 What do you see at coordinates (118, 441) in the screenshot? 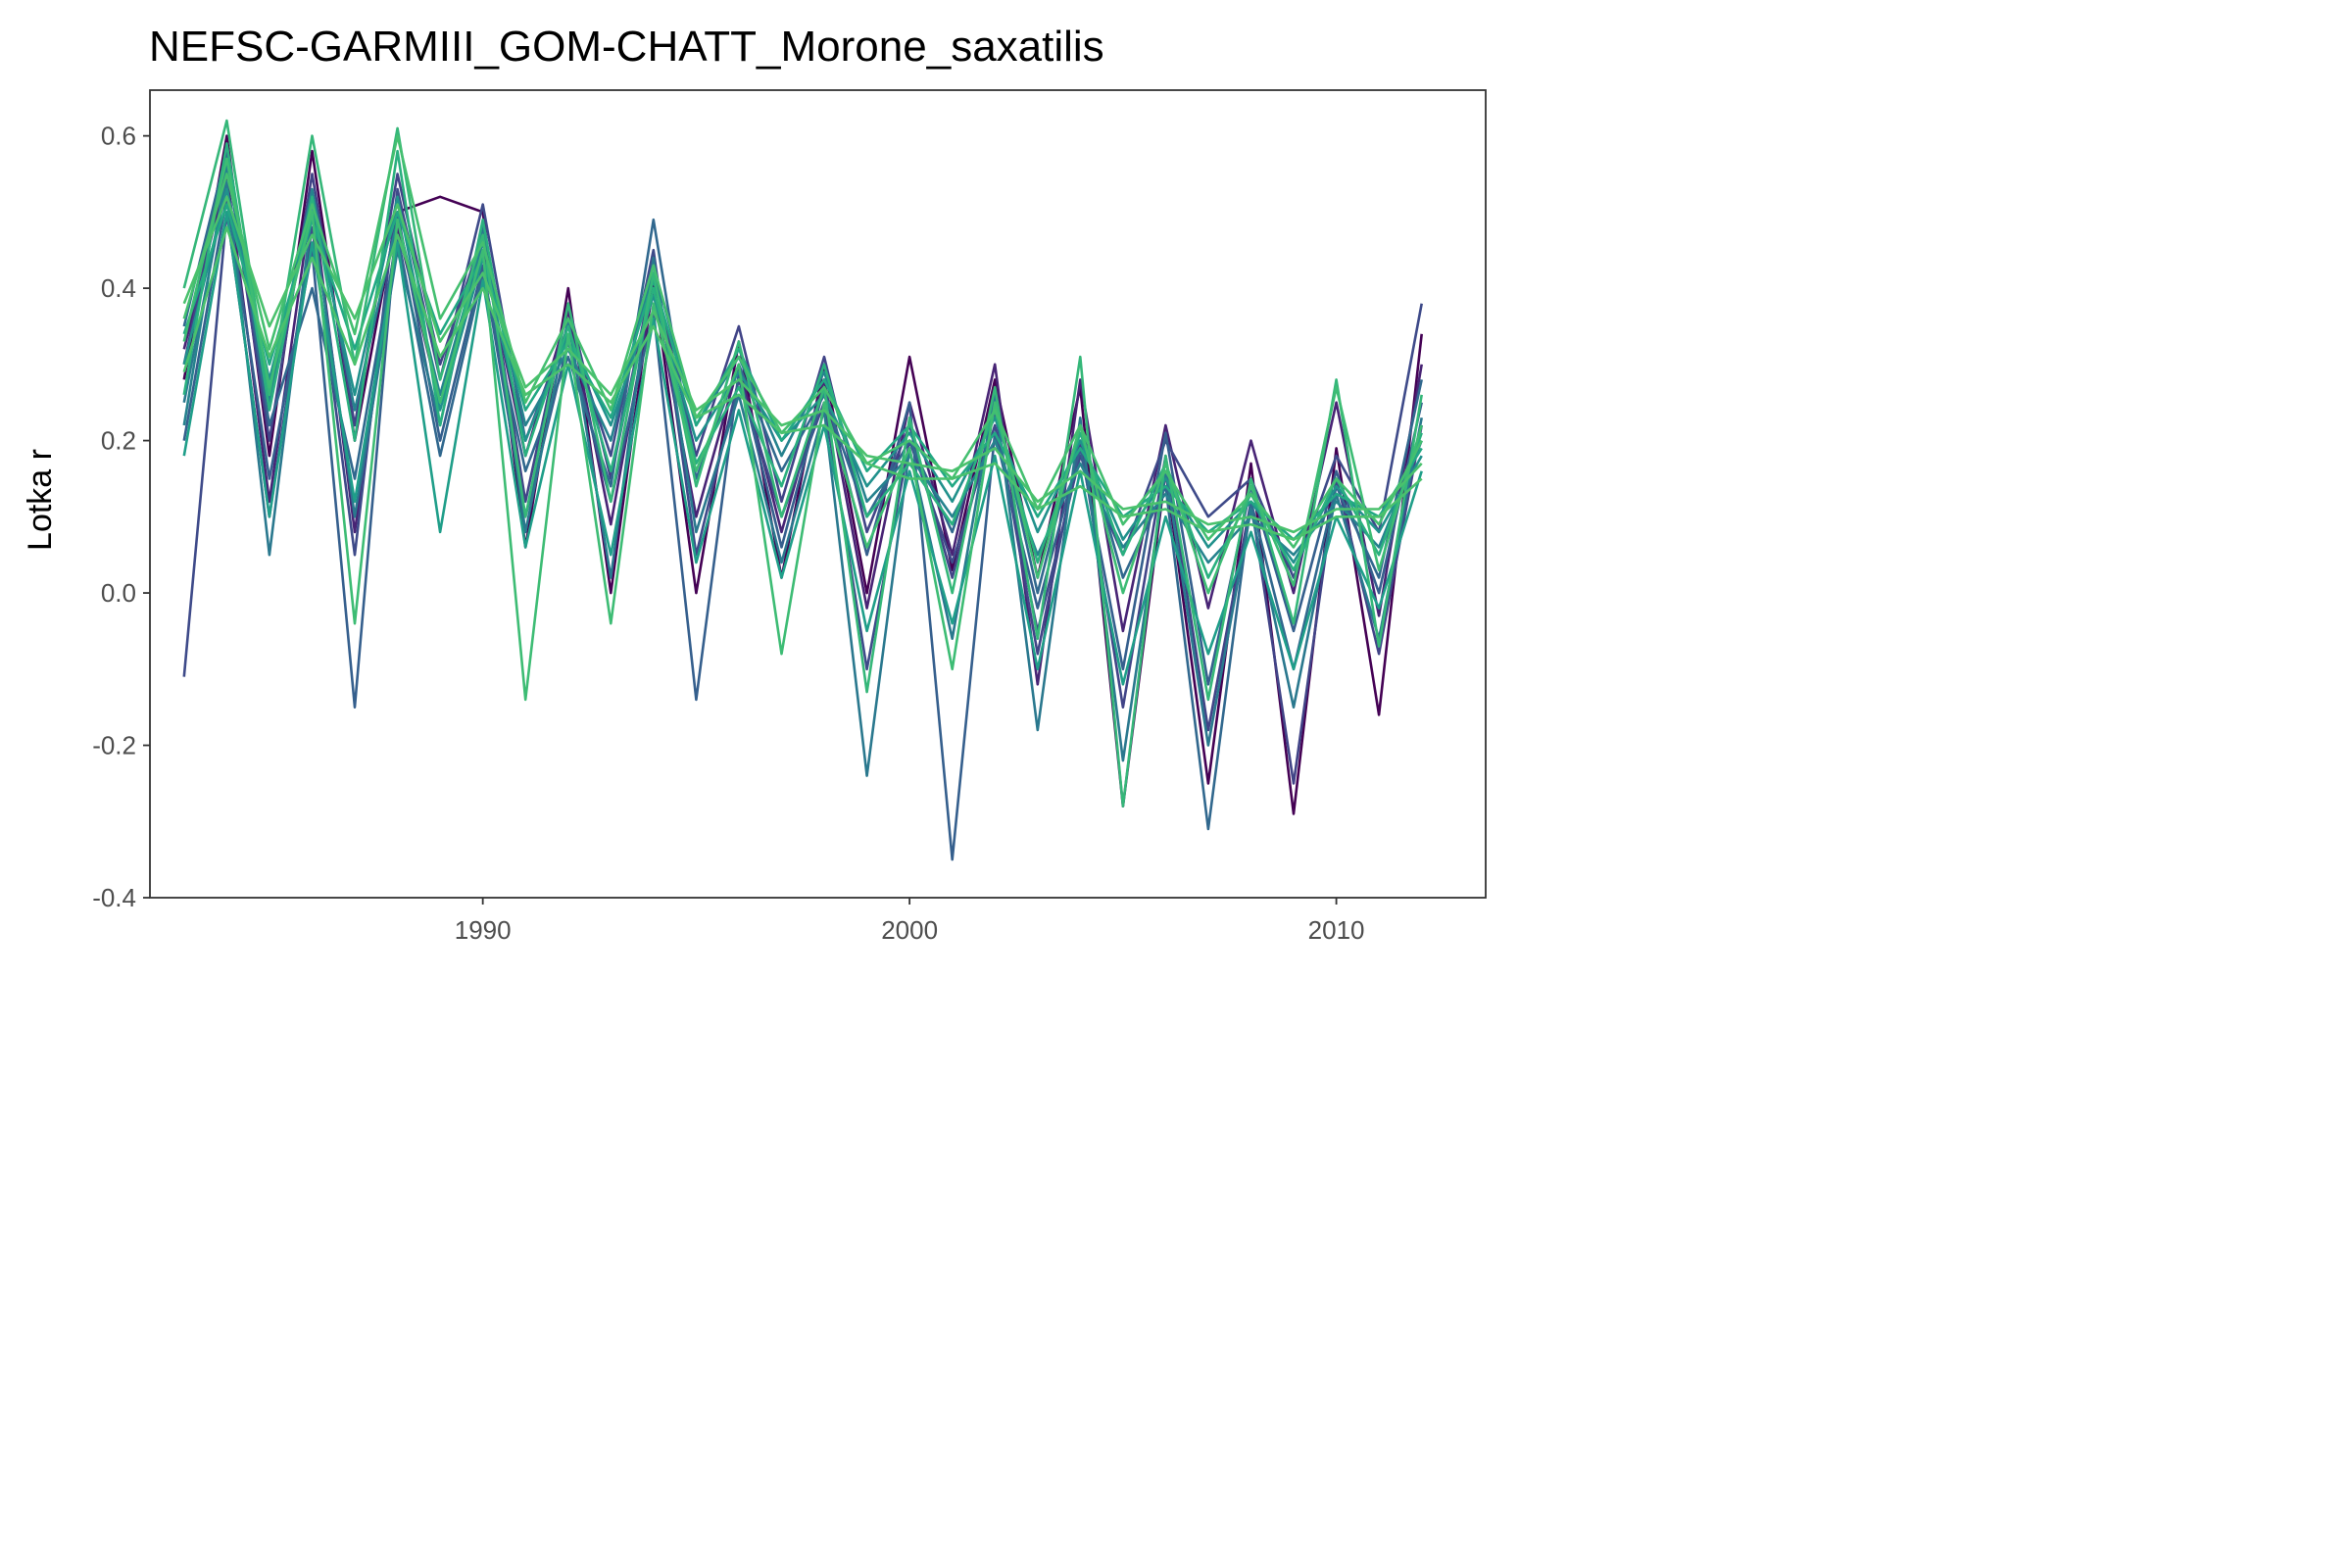
I see `y-tick-label: 0.2` at bounding box center [118, 441].